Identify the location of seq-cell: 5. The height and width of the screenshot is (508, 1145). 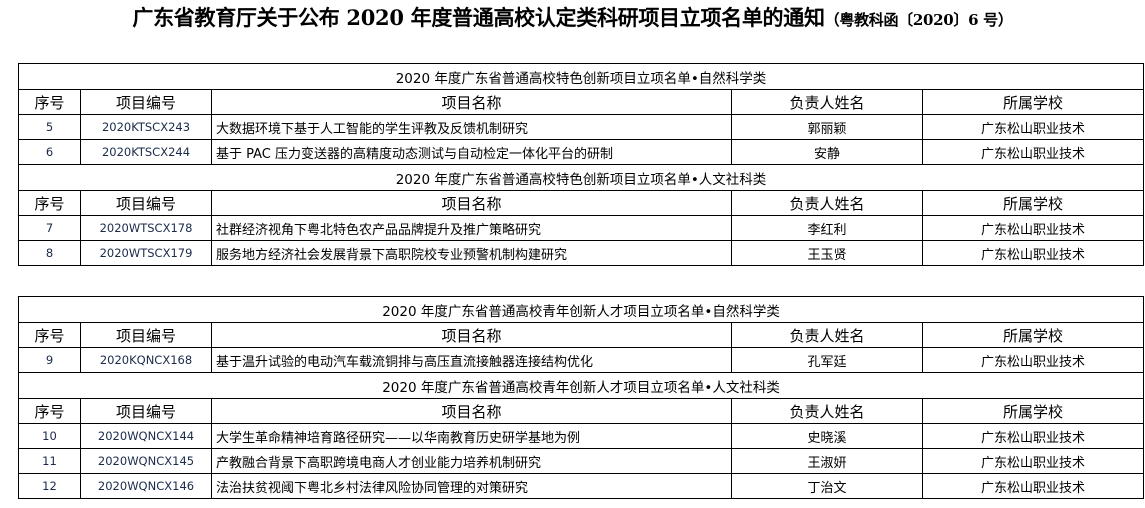
(49, 127).